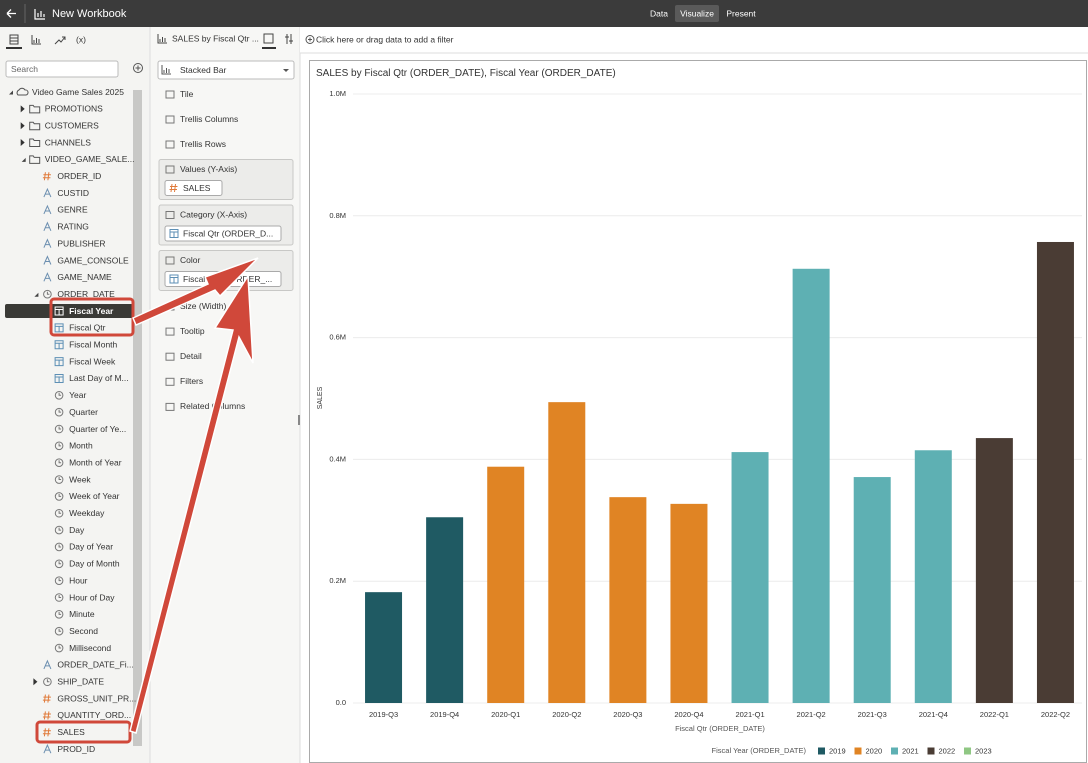 This screenshot has width=1088, height=763. Describe the element at coordinates (86, 294) in the screenshot. I see `tree-item: ORDER_DATE` at that location.